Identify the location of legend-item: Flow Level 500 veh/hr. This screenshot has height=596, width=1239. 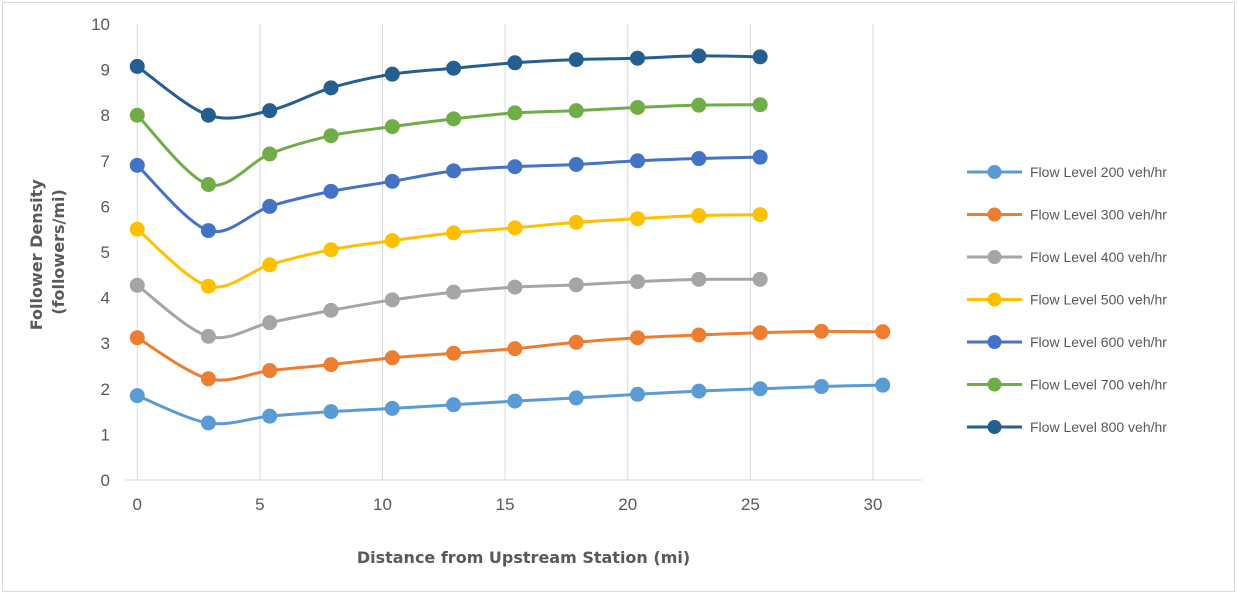
(1067, 300).